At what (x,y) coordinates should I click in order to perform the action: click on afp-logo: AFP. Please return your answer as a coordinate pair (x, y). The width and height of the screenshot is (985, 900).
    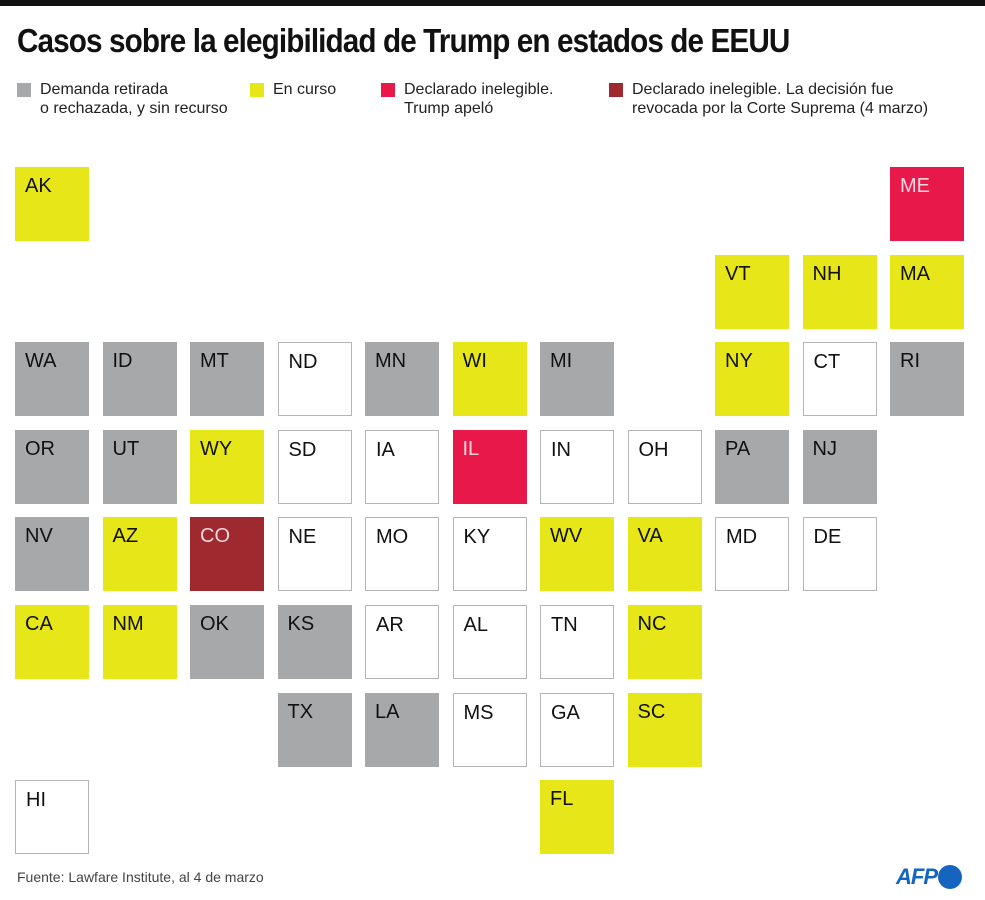
    Looking at the image, I should click on (929, 877).